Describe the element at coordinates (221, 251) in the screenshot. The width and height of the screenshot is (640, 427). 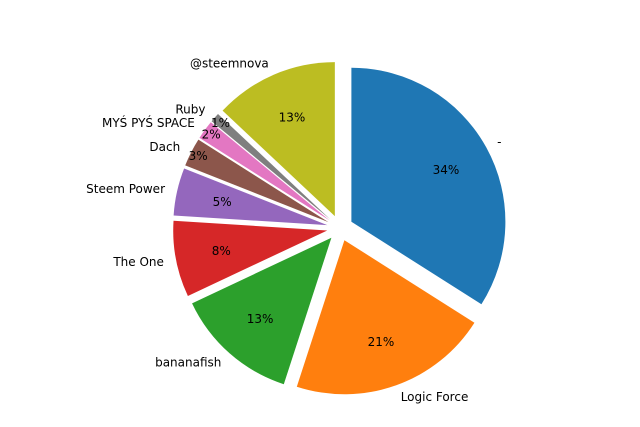
I see `pie-percent-label-the-one: 8%` at that location.